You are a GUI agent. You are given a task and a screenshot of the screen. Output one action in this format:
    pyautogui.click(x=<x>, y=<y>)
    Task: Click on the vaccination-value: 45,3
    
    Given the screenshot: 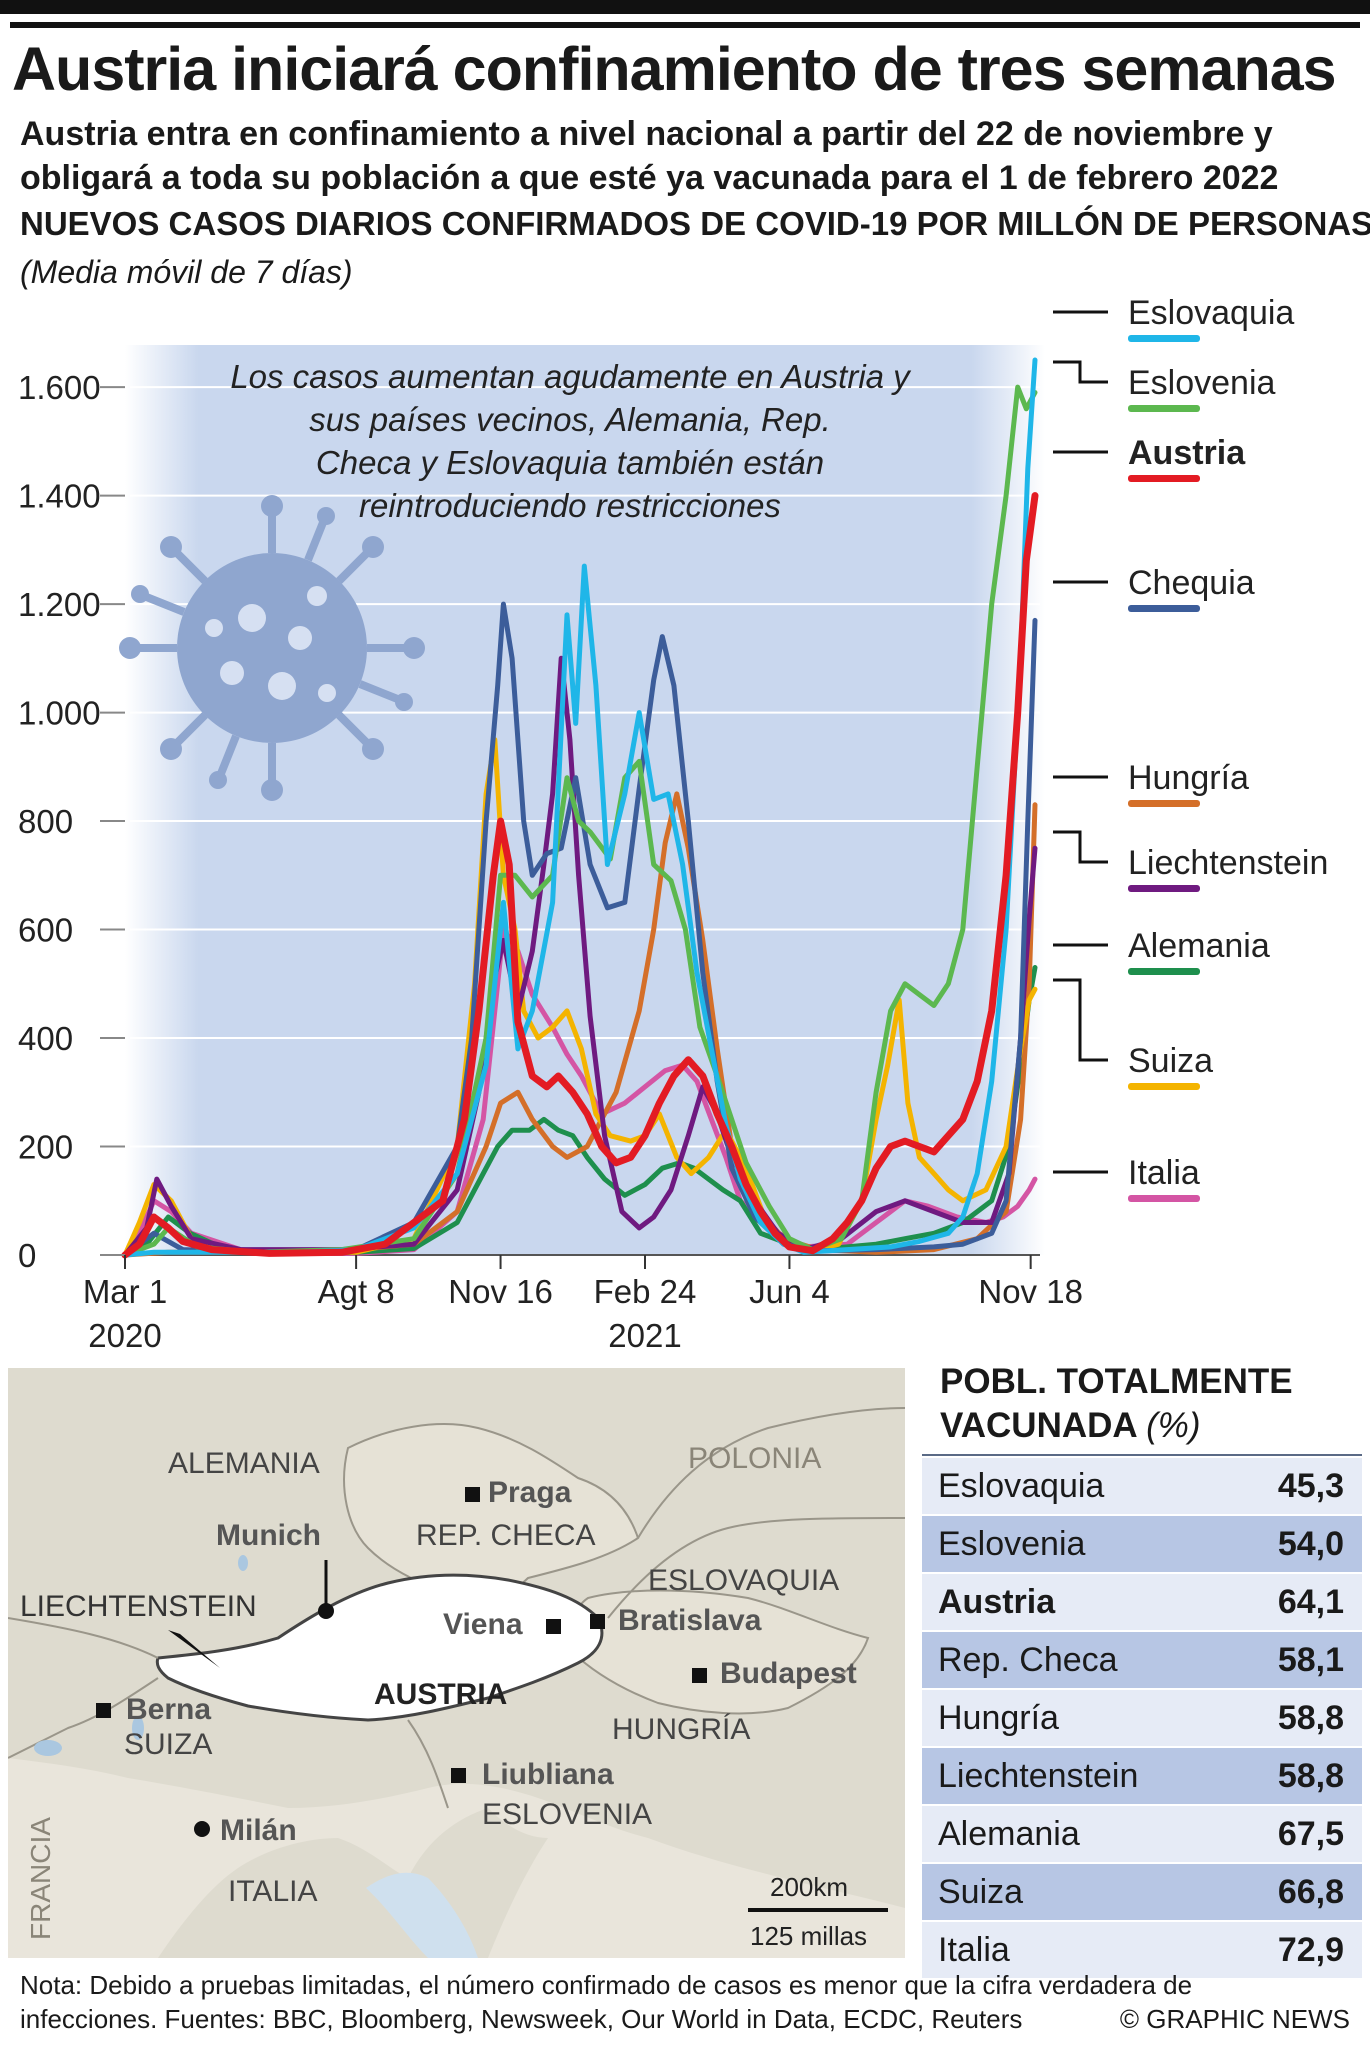 What is the action you would take?
    pyautogui.click(x=1310, y=1485)
    